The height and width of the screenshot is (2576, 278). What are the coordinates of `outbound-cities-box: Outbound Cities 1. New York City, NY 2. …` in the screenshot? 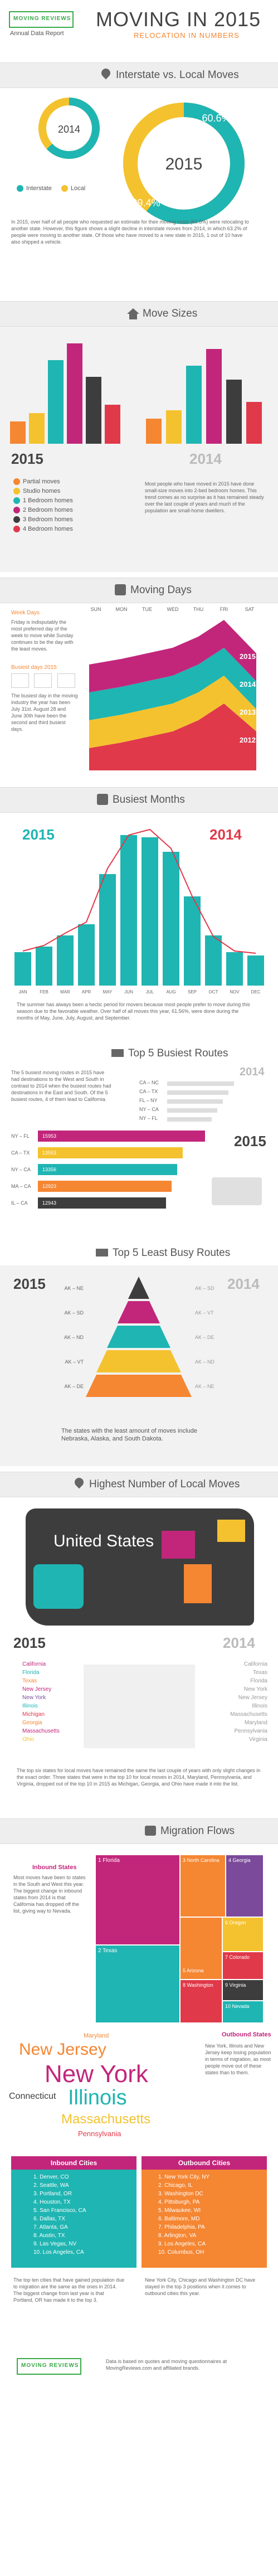 It's located at (204, 2212).